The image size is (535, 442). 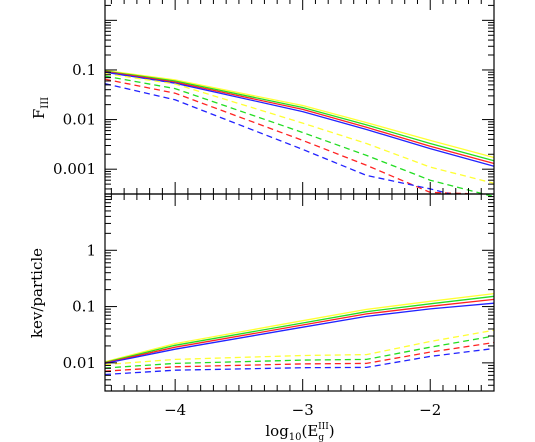 What do you see at coordinates (79, 120) in the screenshot?
I see `top-y-tick-label: 0.01` at bounding box center [79, 120].